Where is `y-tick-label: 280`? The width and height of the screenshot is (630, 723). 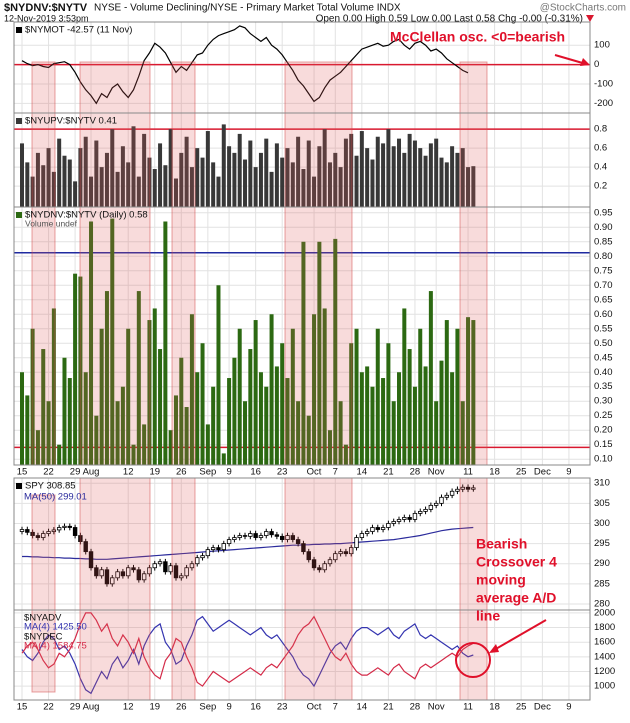 y-tick-label: 280 is located at coordinates (602, 603).